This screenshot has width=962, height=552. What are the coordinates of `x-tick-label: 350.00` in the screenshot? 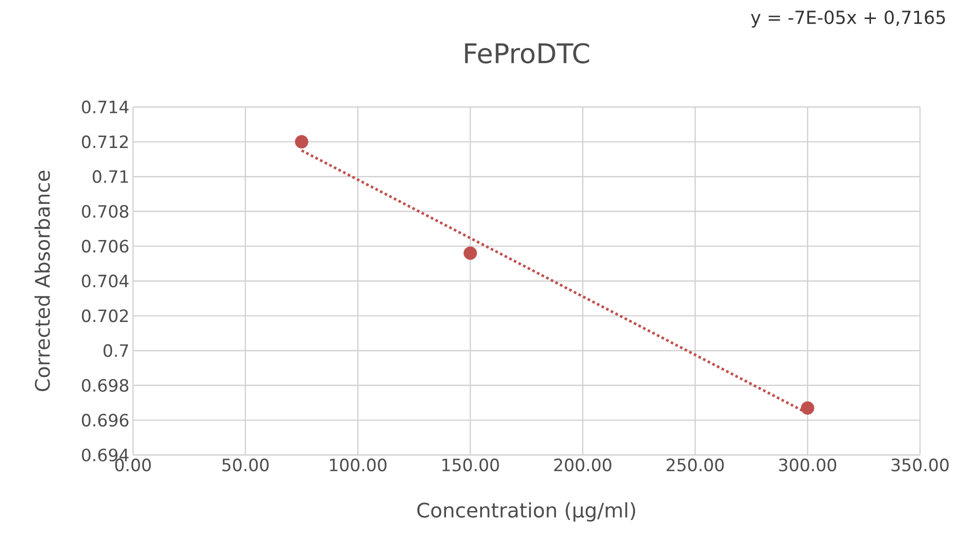 It's located at (920, 465).